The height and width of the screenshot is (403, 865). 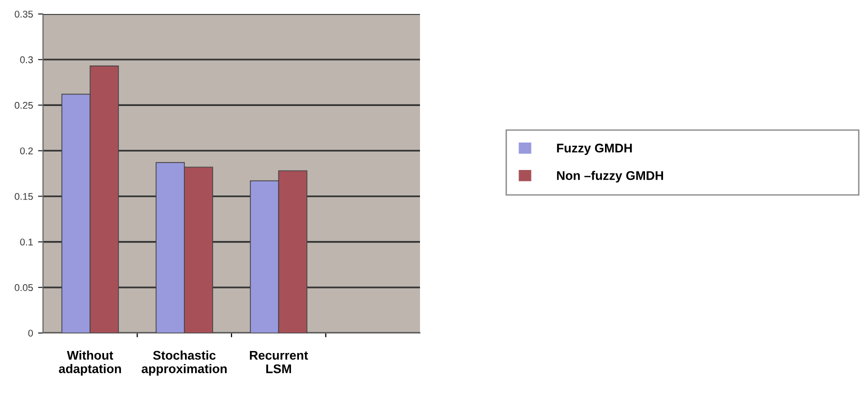 What do you see at coordinates (23, 105) in the screenshot?
I see `y-tick-label: 0.25` at bounding box center [23, 105].